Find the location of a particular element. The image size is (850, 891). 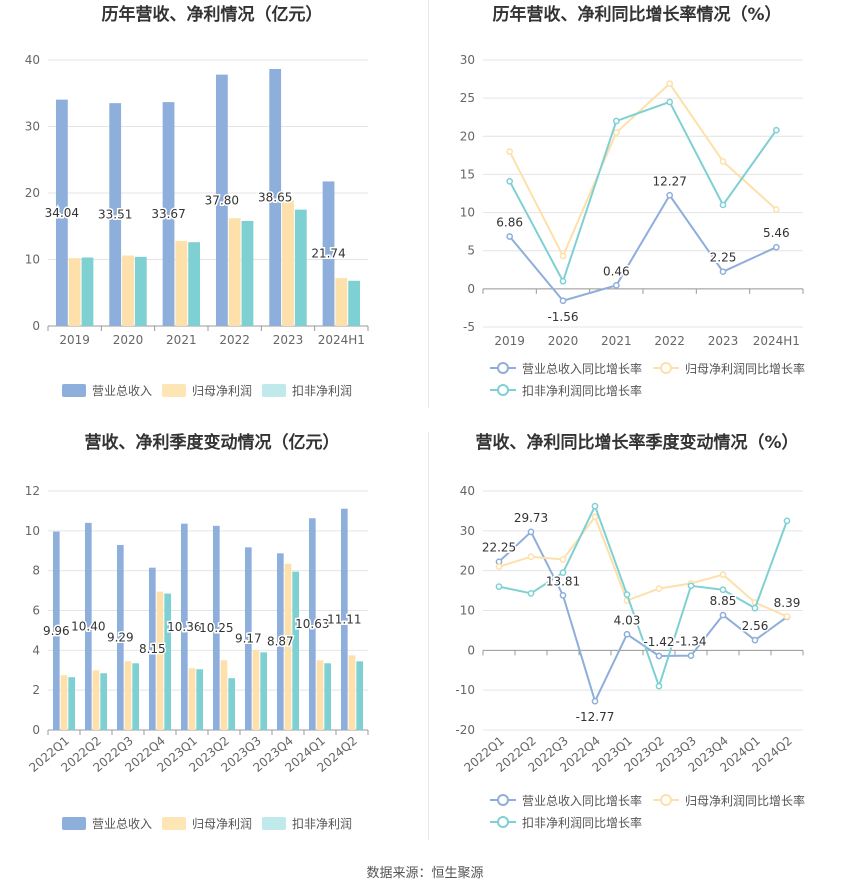

data-label: 9.29 is located at coordinates (120, 637).